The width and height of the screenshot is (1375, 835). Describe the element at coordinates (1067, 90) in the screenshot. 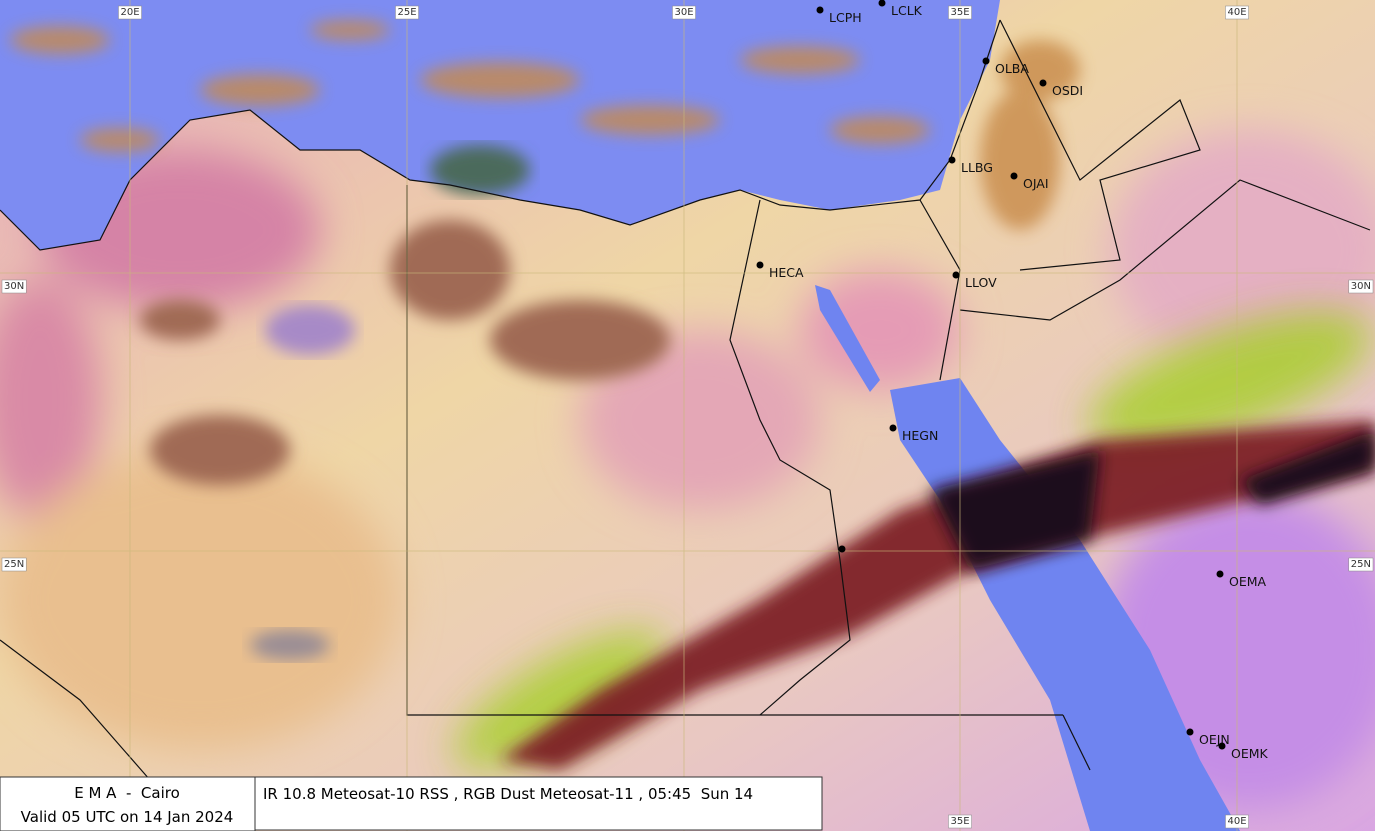

I see `station-label: OSDI` at that location.